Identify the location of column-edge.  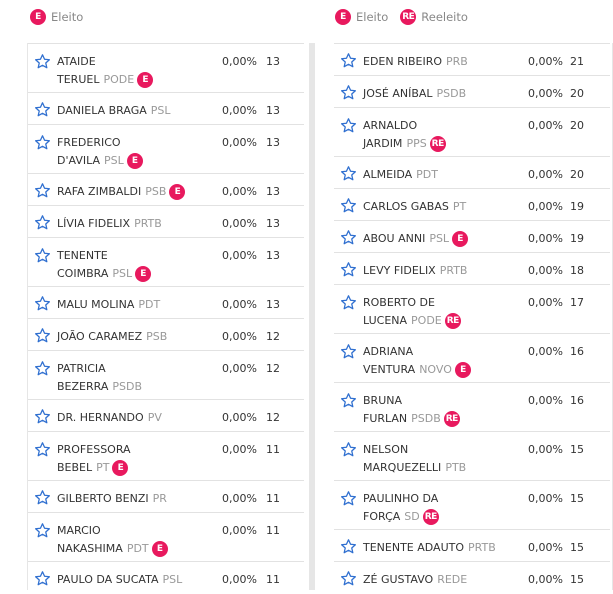
(27, 316).